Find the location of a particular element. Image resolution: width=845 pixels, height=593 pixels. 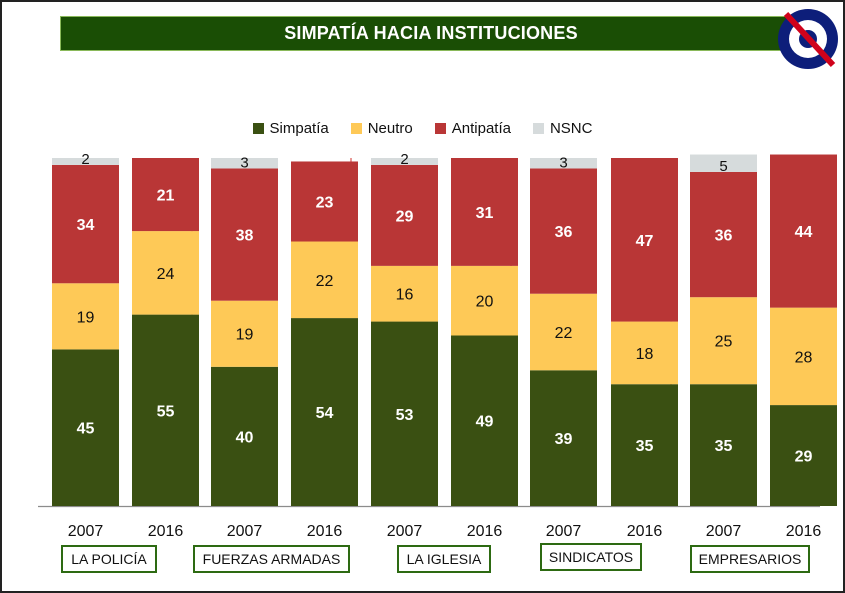

category-label: LA IGLESIA is located at coordinates (444, 559).